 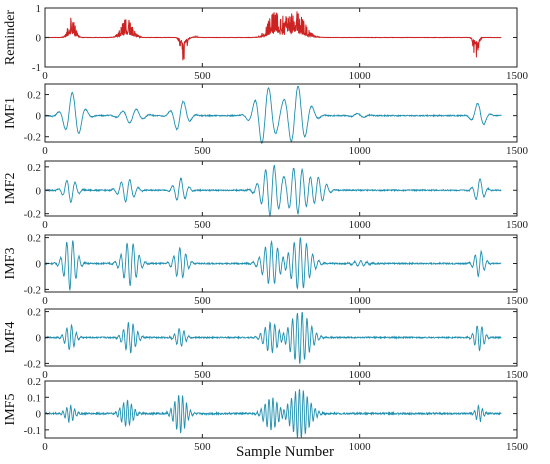 I want to click on y-axis-label: Reminder, so click(x=10, y=38).